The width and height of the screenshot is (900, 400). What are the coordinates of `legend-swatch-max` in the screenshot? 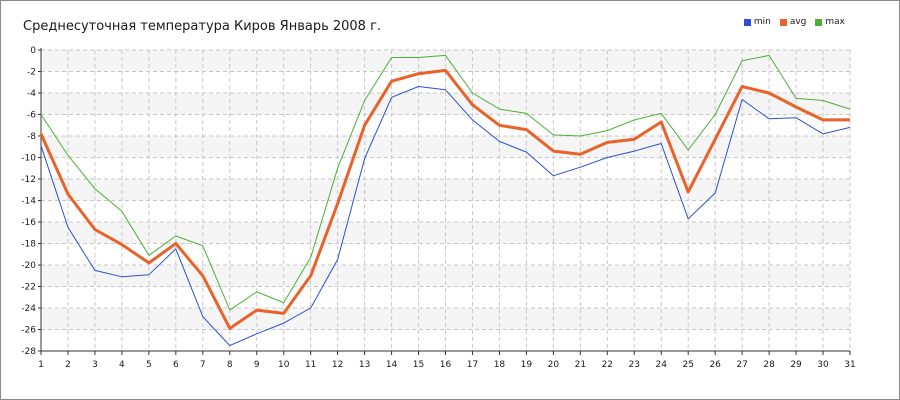 It's located at (819, 22).